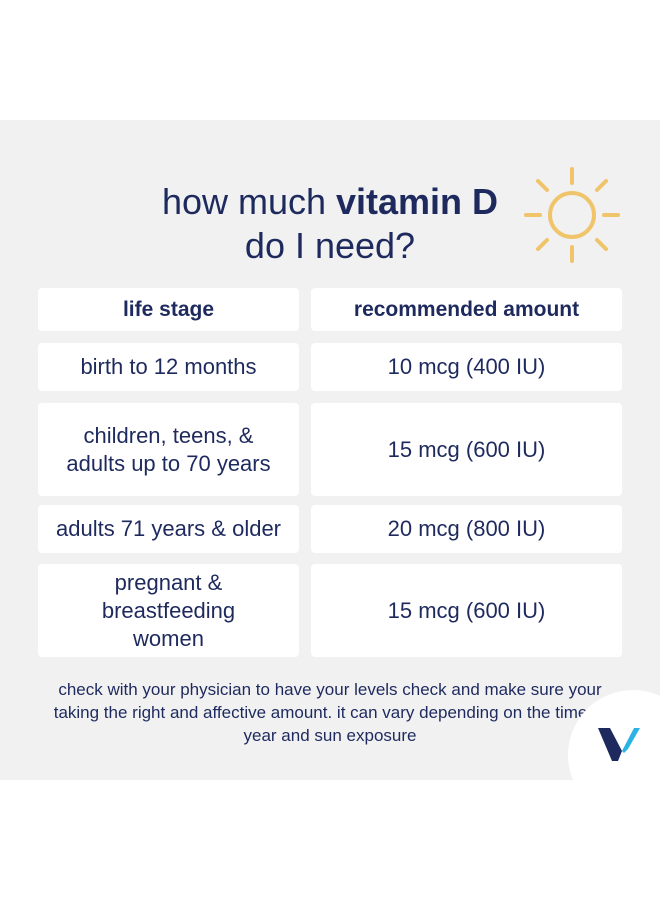 The width and height of the screenshot is (660, 900). What do you see at coordinates (619, 744) in the screenshot?
I see `brand-v-logo` at bounding box center [619, 744].